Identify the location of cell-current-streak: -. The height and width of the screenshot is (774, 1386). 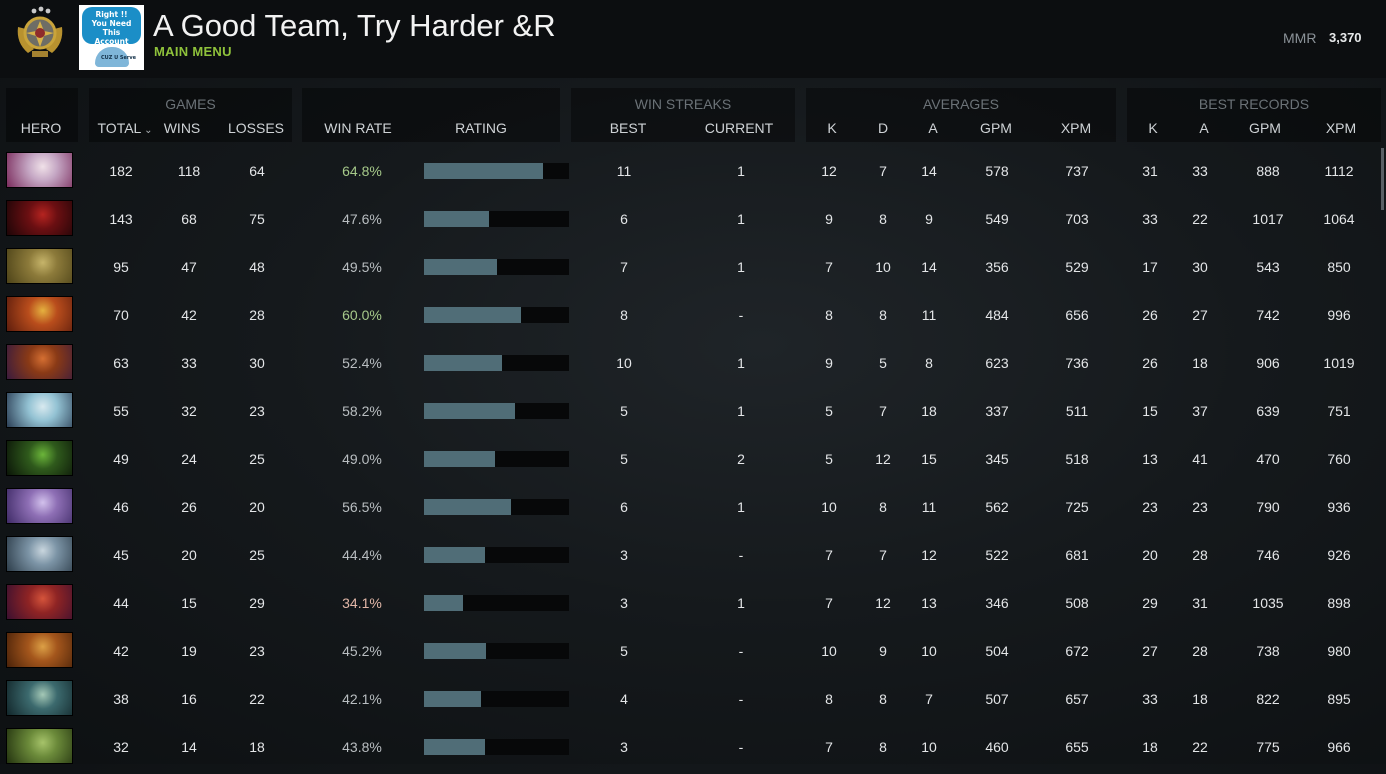
(741, 699).